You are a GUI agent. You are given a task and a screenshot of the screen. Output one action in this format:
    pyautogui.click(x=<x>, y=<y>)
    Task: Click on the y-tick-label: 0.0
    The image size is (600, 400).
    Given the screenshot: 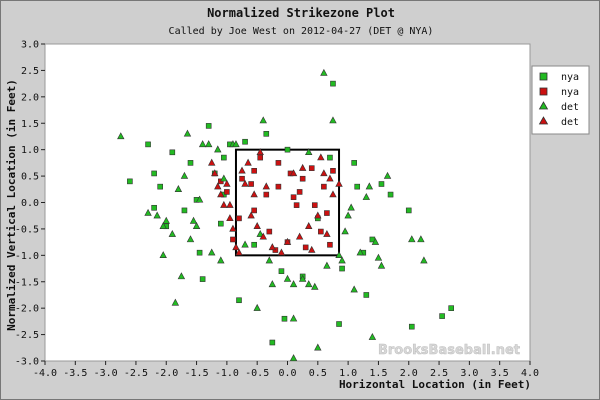 What is the action you would take?
    pyautogui.click(x=30, y=203)
    